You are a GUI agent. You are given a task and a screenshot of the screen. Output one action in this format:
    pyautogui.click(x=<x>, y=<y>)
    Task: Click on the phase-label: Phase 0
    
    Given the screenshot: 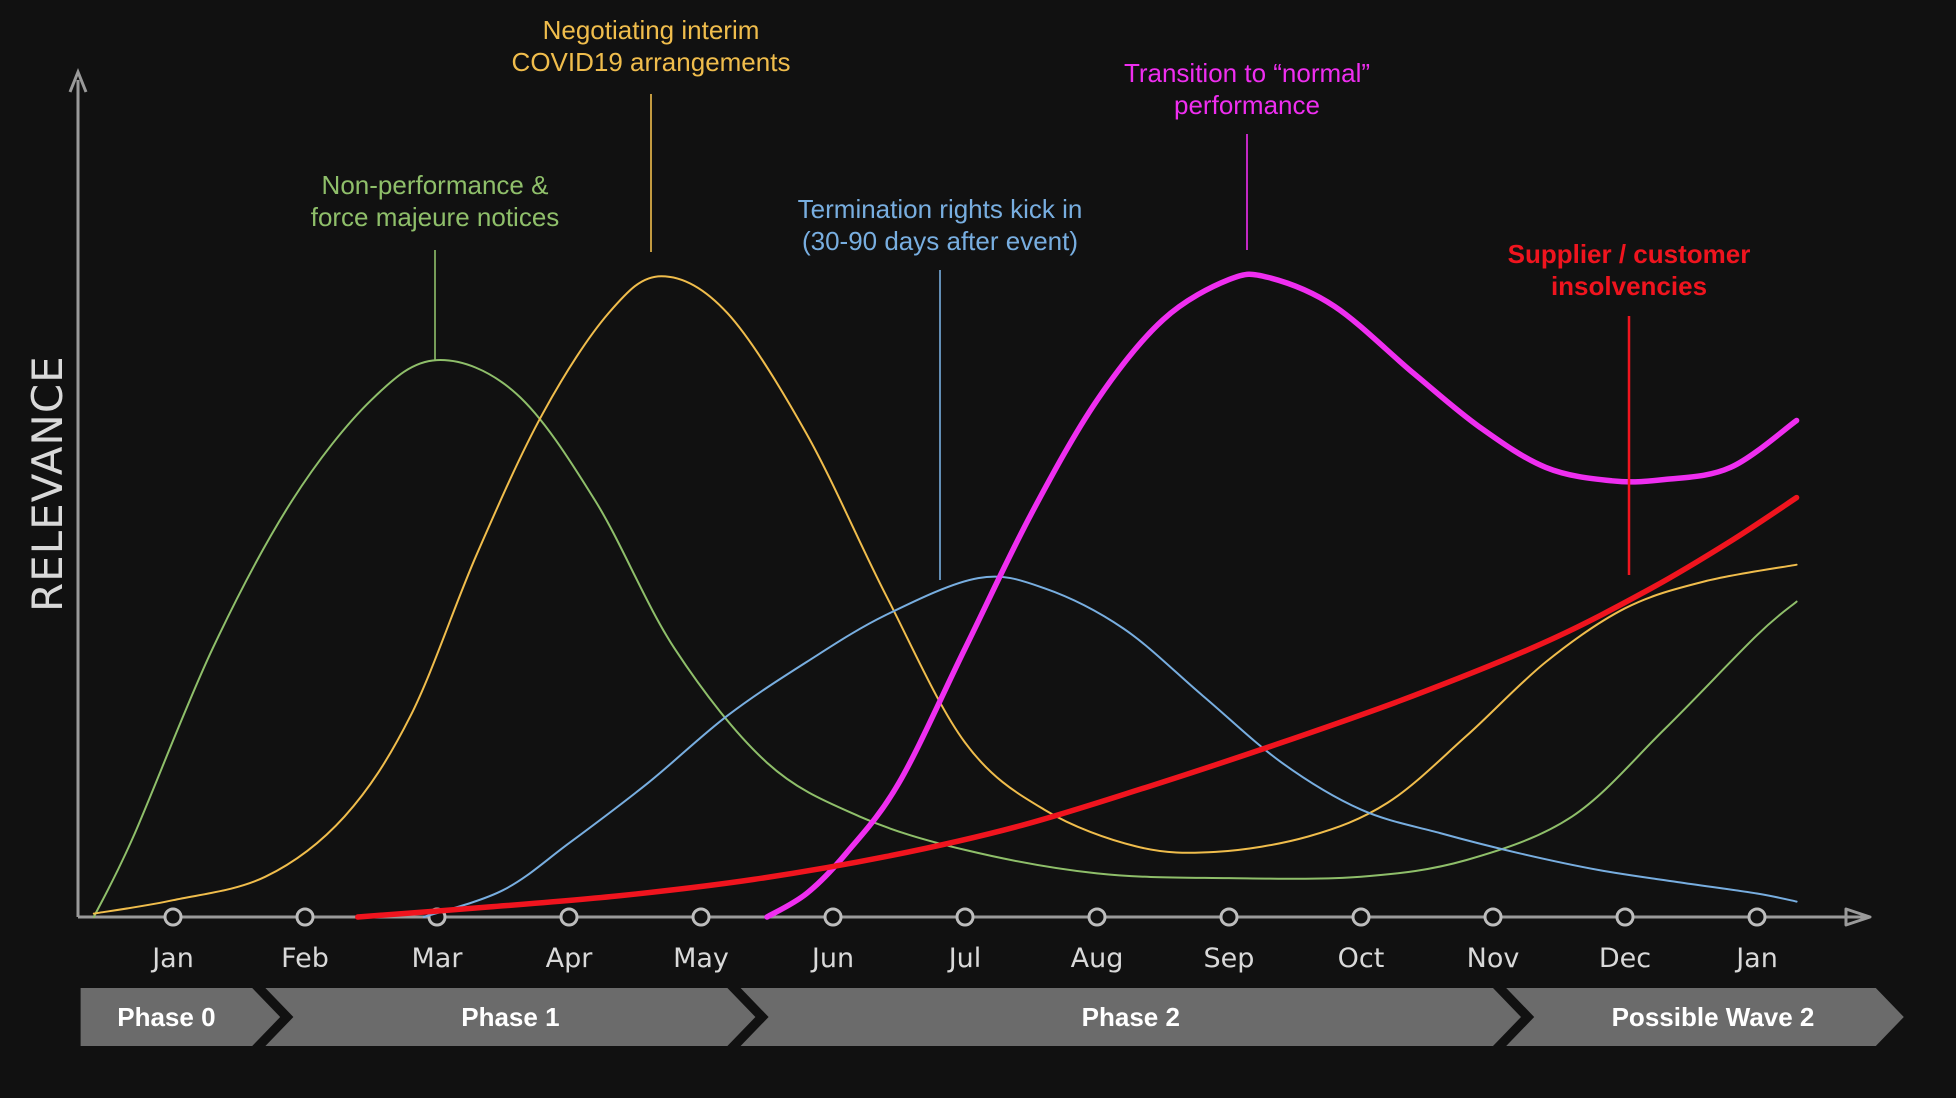 What is the action you would take?
    pyautogui.click(x=166, y=1017)
    